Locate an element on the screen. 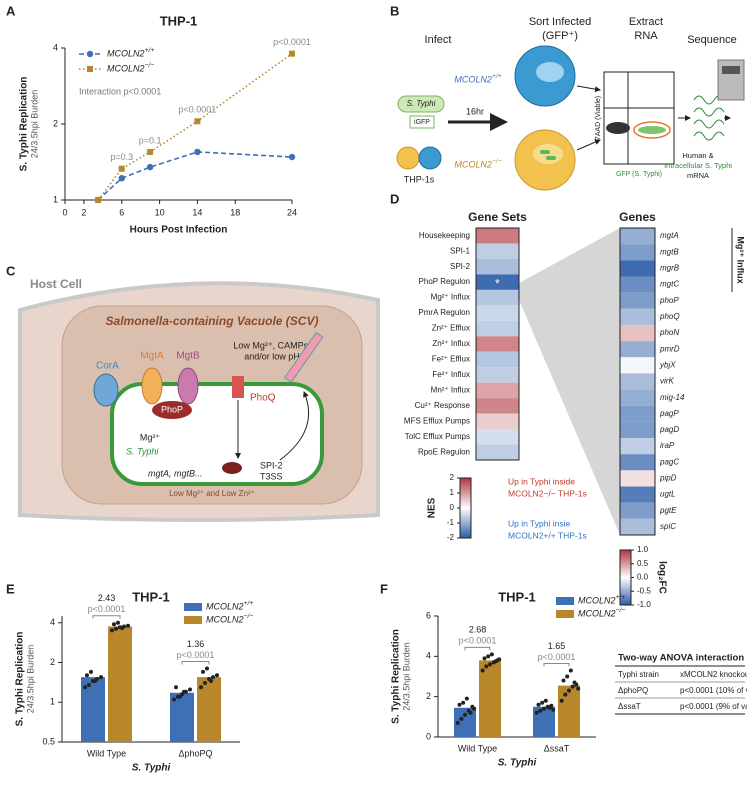 The width and height of the screenshot is (747, 788). panel-label: A is located at coordinates (11, 10).